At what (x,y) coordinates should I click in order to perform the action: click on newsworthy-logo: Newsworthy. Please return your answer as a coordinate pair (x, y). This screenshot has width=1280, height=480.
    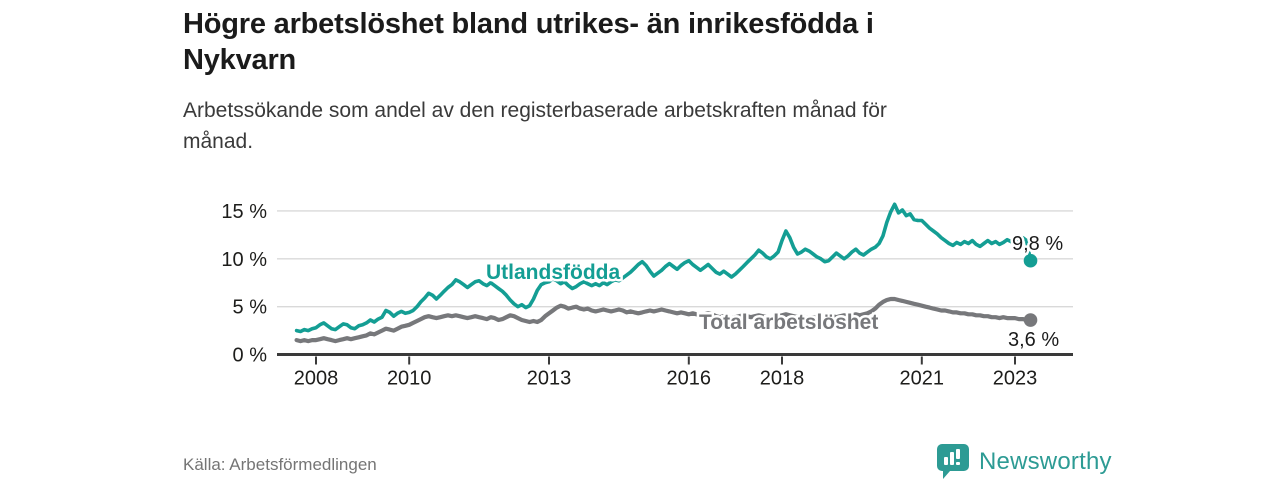
    Looking at the image, I should click on (1024, 461).